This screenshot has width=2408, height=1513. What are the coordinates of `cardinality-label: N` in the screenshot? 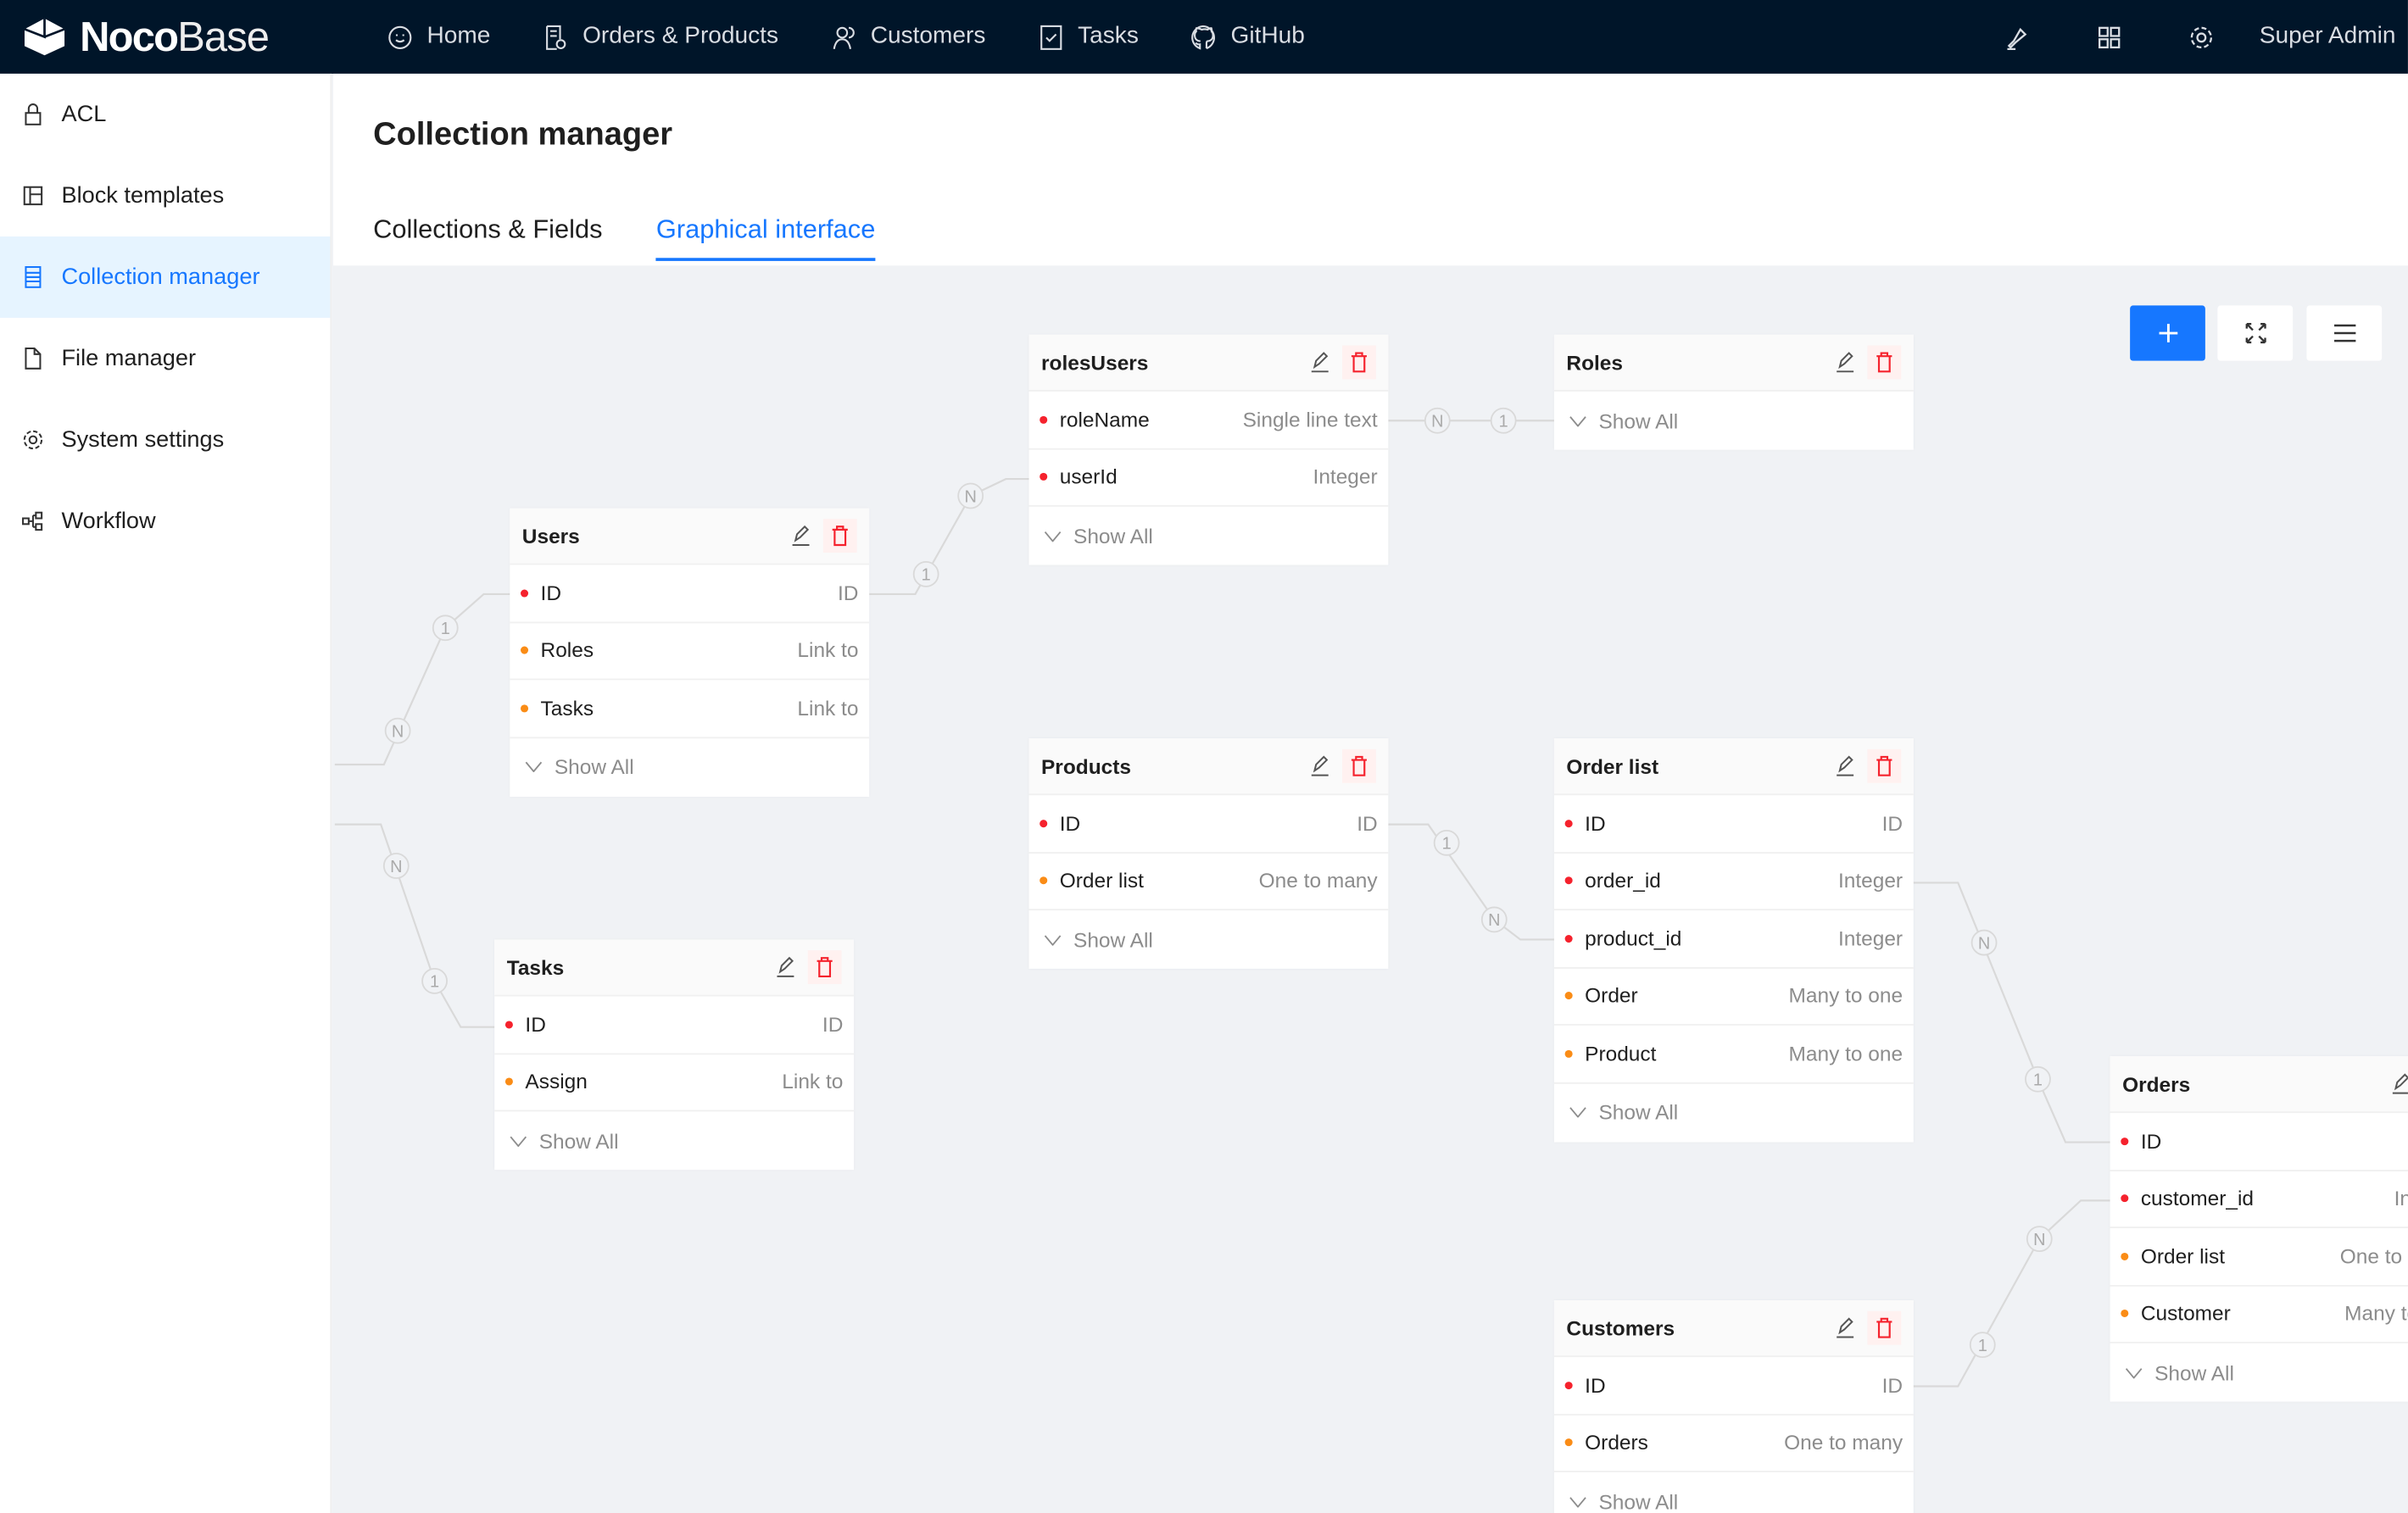 It's located at (1984, 942).